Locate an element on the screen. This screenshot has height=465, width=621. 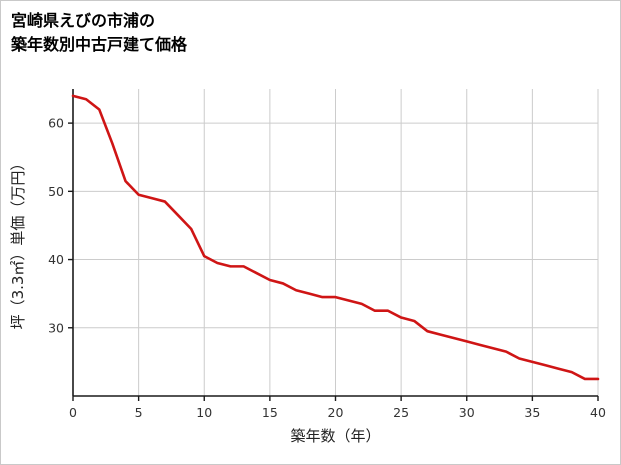
x-axis-label: 築年数（年） is located at coordinates (335, 436).